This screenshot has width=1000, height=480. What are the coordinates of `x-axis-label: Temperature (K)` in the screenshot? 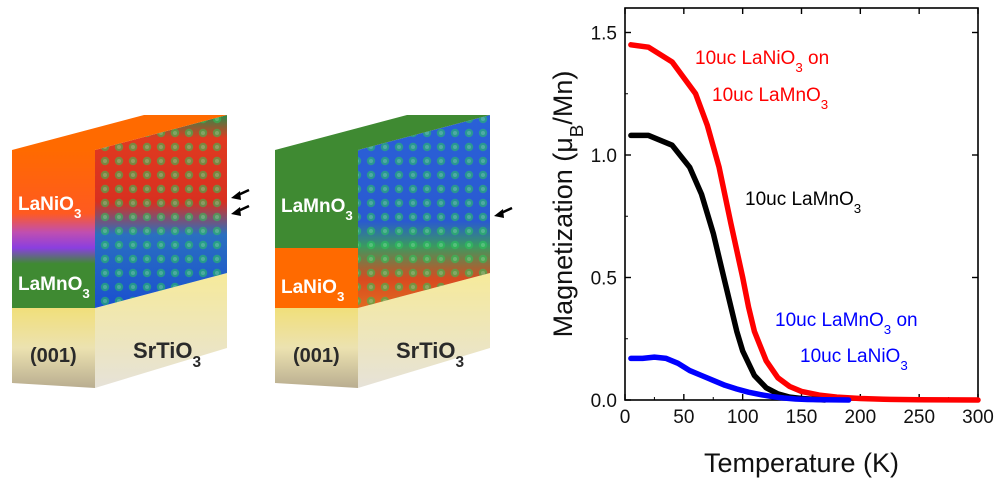 It's located at (801, 463).